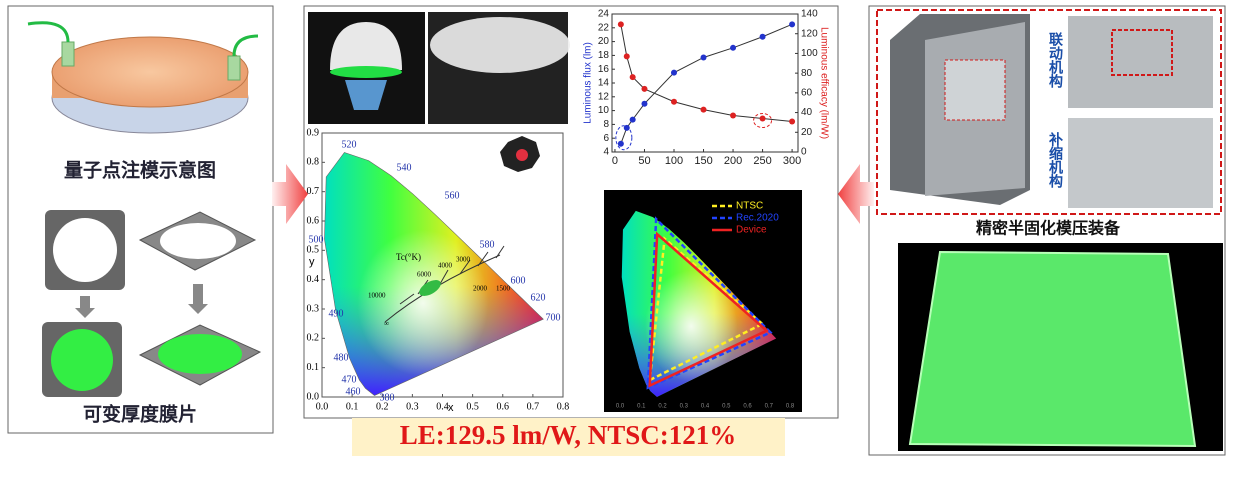 The height and width of the screenshot is (478, 1234). Describe the element at coordinates (313, 367) in the screenshot. I see `y-tick-label: 0.1` at that location.